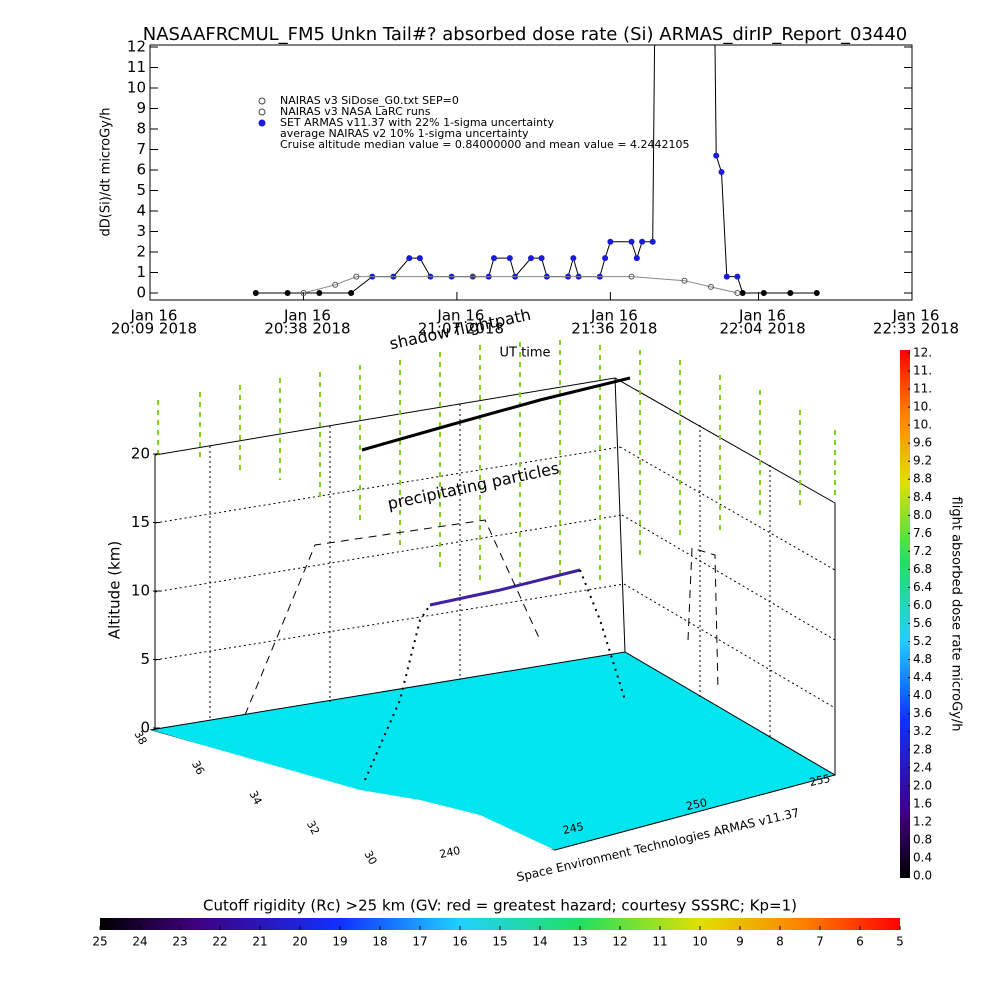  What do you see at coordinates (179, 942) in the screenshot?
I see `rigidity-tick-label: 23` at bounding box center [179, 942].